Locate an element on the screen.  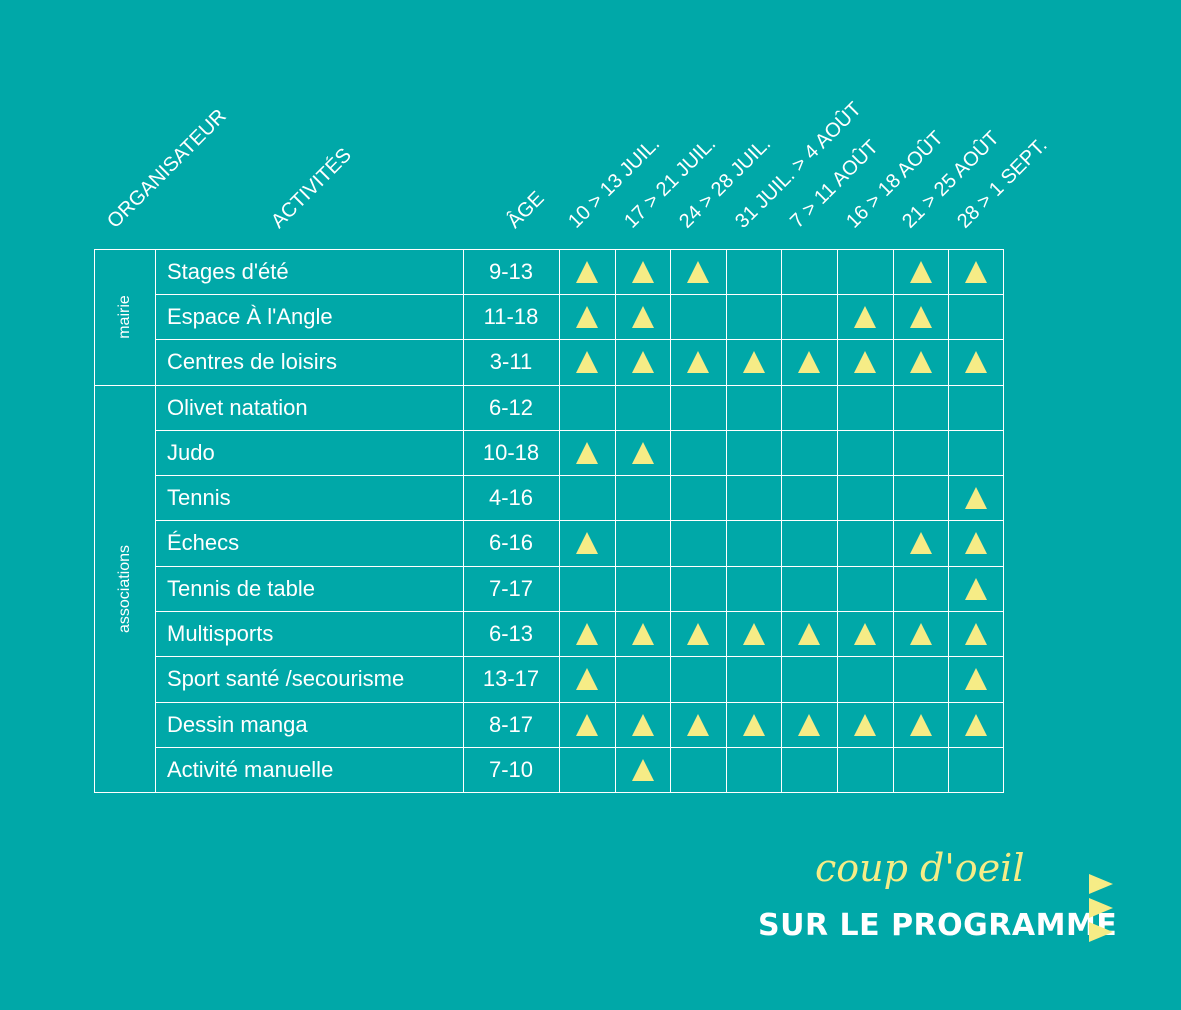
age-range: 7-10 is located at coordinates (511, 769).